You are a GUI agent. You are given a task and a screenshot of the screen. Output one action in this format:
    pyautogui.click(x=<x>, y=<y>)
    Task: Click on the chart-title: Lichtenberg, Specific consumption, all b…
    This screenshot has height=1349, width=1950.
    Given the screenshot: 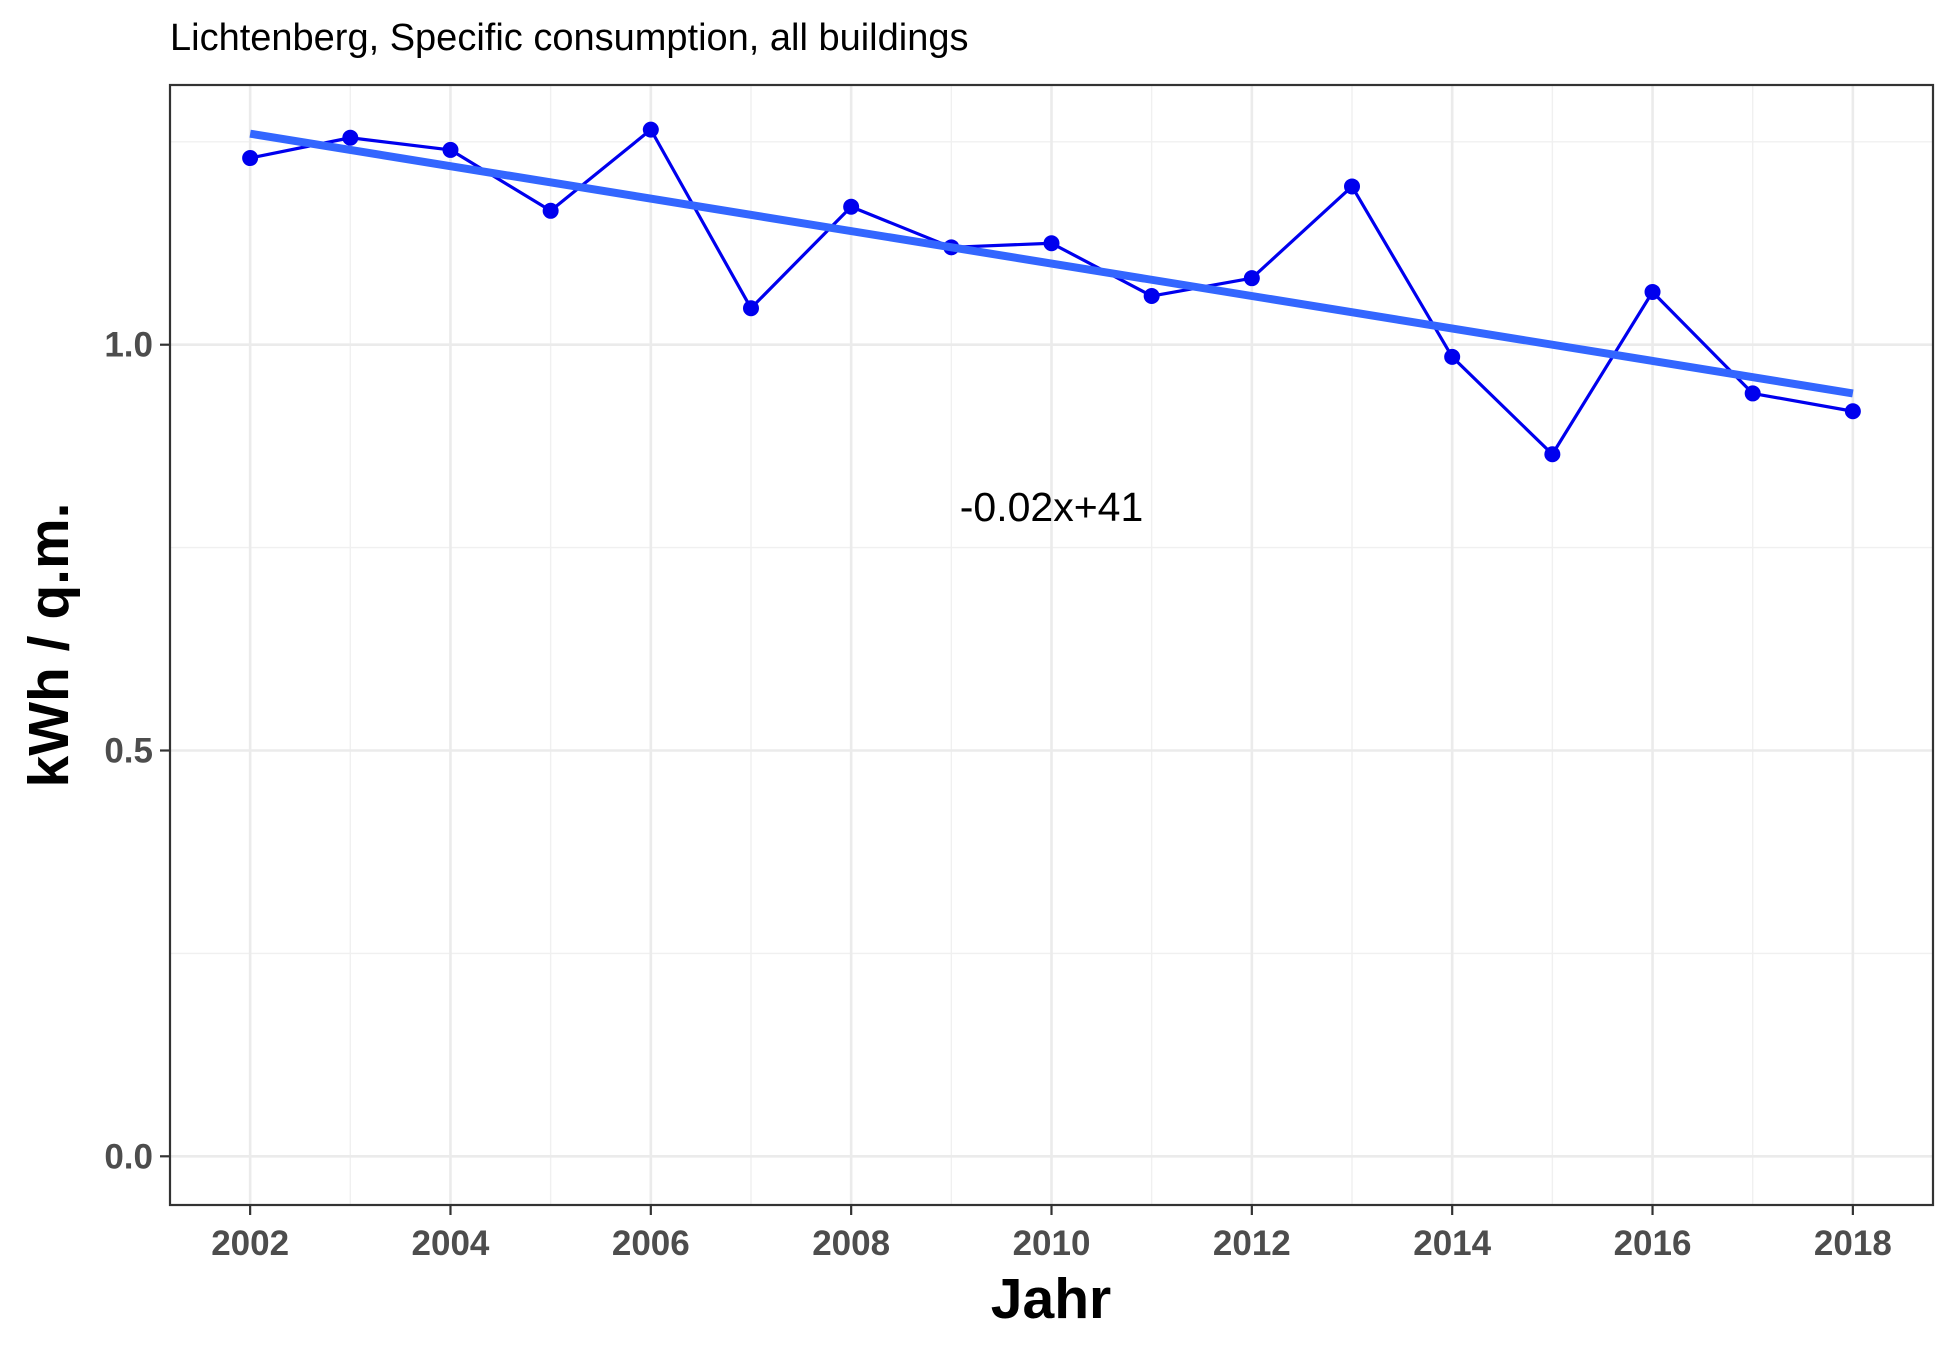 What is the action you would take?
    pyautogui.click(x=569, y=38)
    